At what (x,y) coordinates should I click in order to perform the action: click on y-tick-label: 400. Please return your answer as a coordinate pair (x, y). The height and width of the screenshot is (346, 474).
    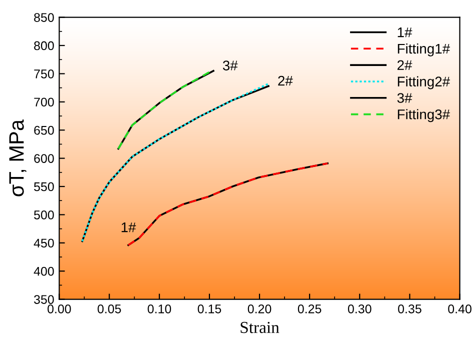
    Looking at the image, I should click on (44, 271).